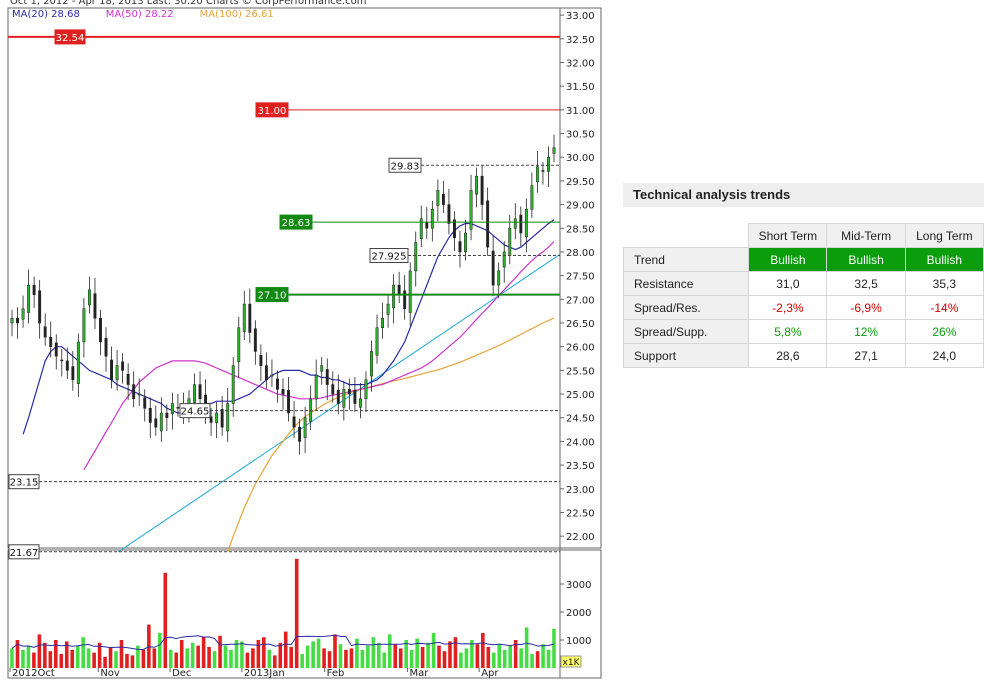 The width and height of the screenshot is (984, 686). I want to click on x-tick-label: Mar, so click(419, 673).